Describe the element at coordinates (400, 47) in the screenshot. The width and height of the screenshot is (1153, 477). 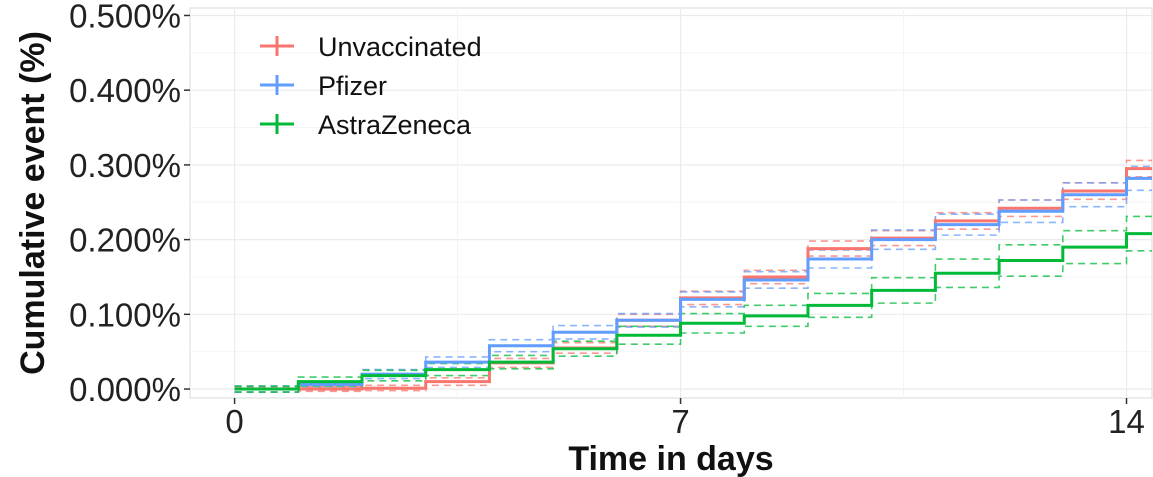
I see `legend-label-unvaccinated: Unvaccinated` at that location.